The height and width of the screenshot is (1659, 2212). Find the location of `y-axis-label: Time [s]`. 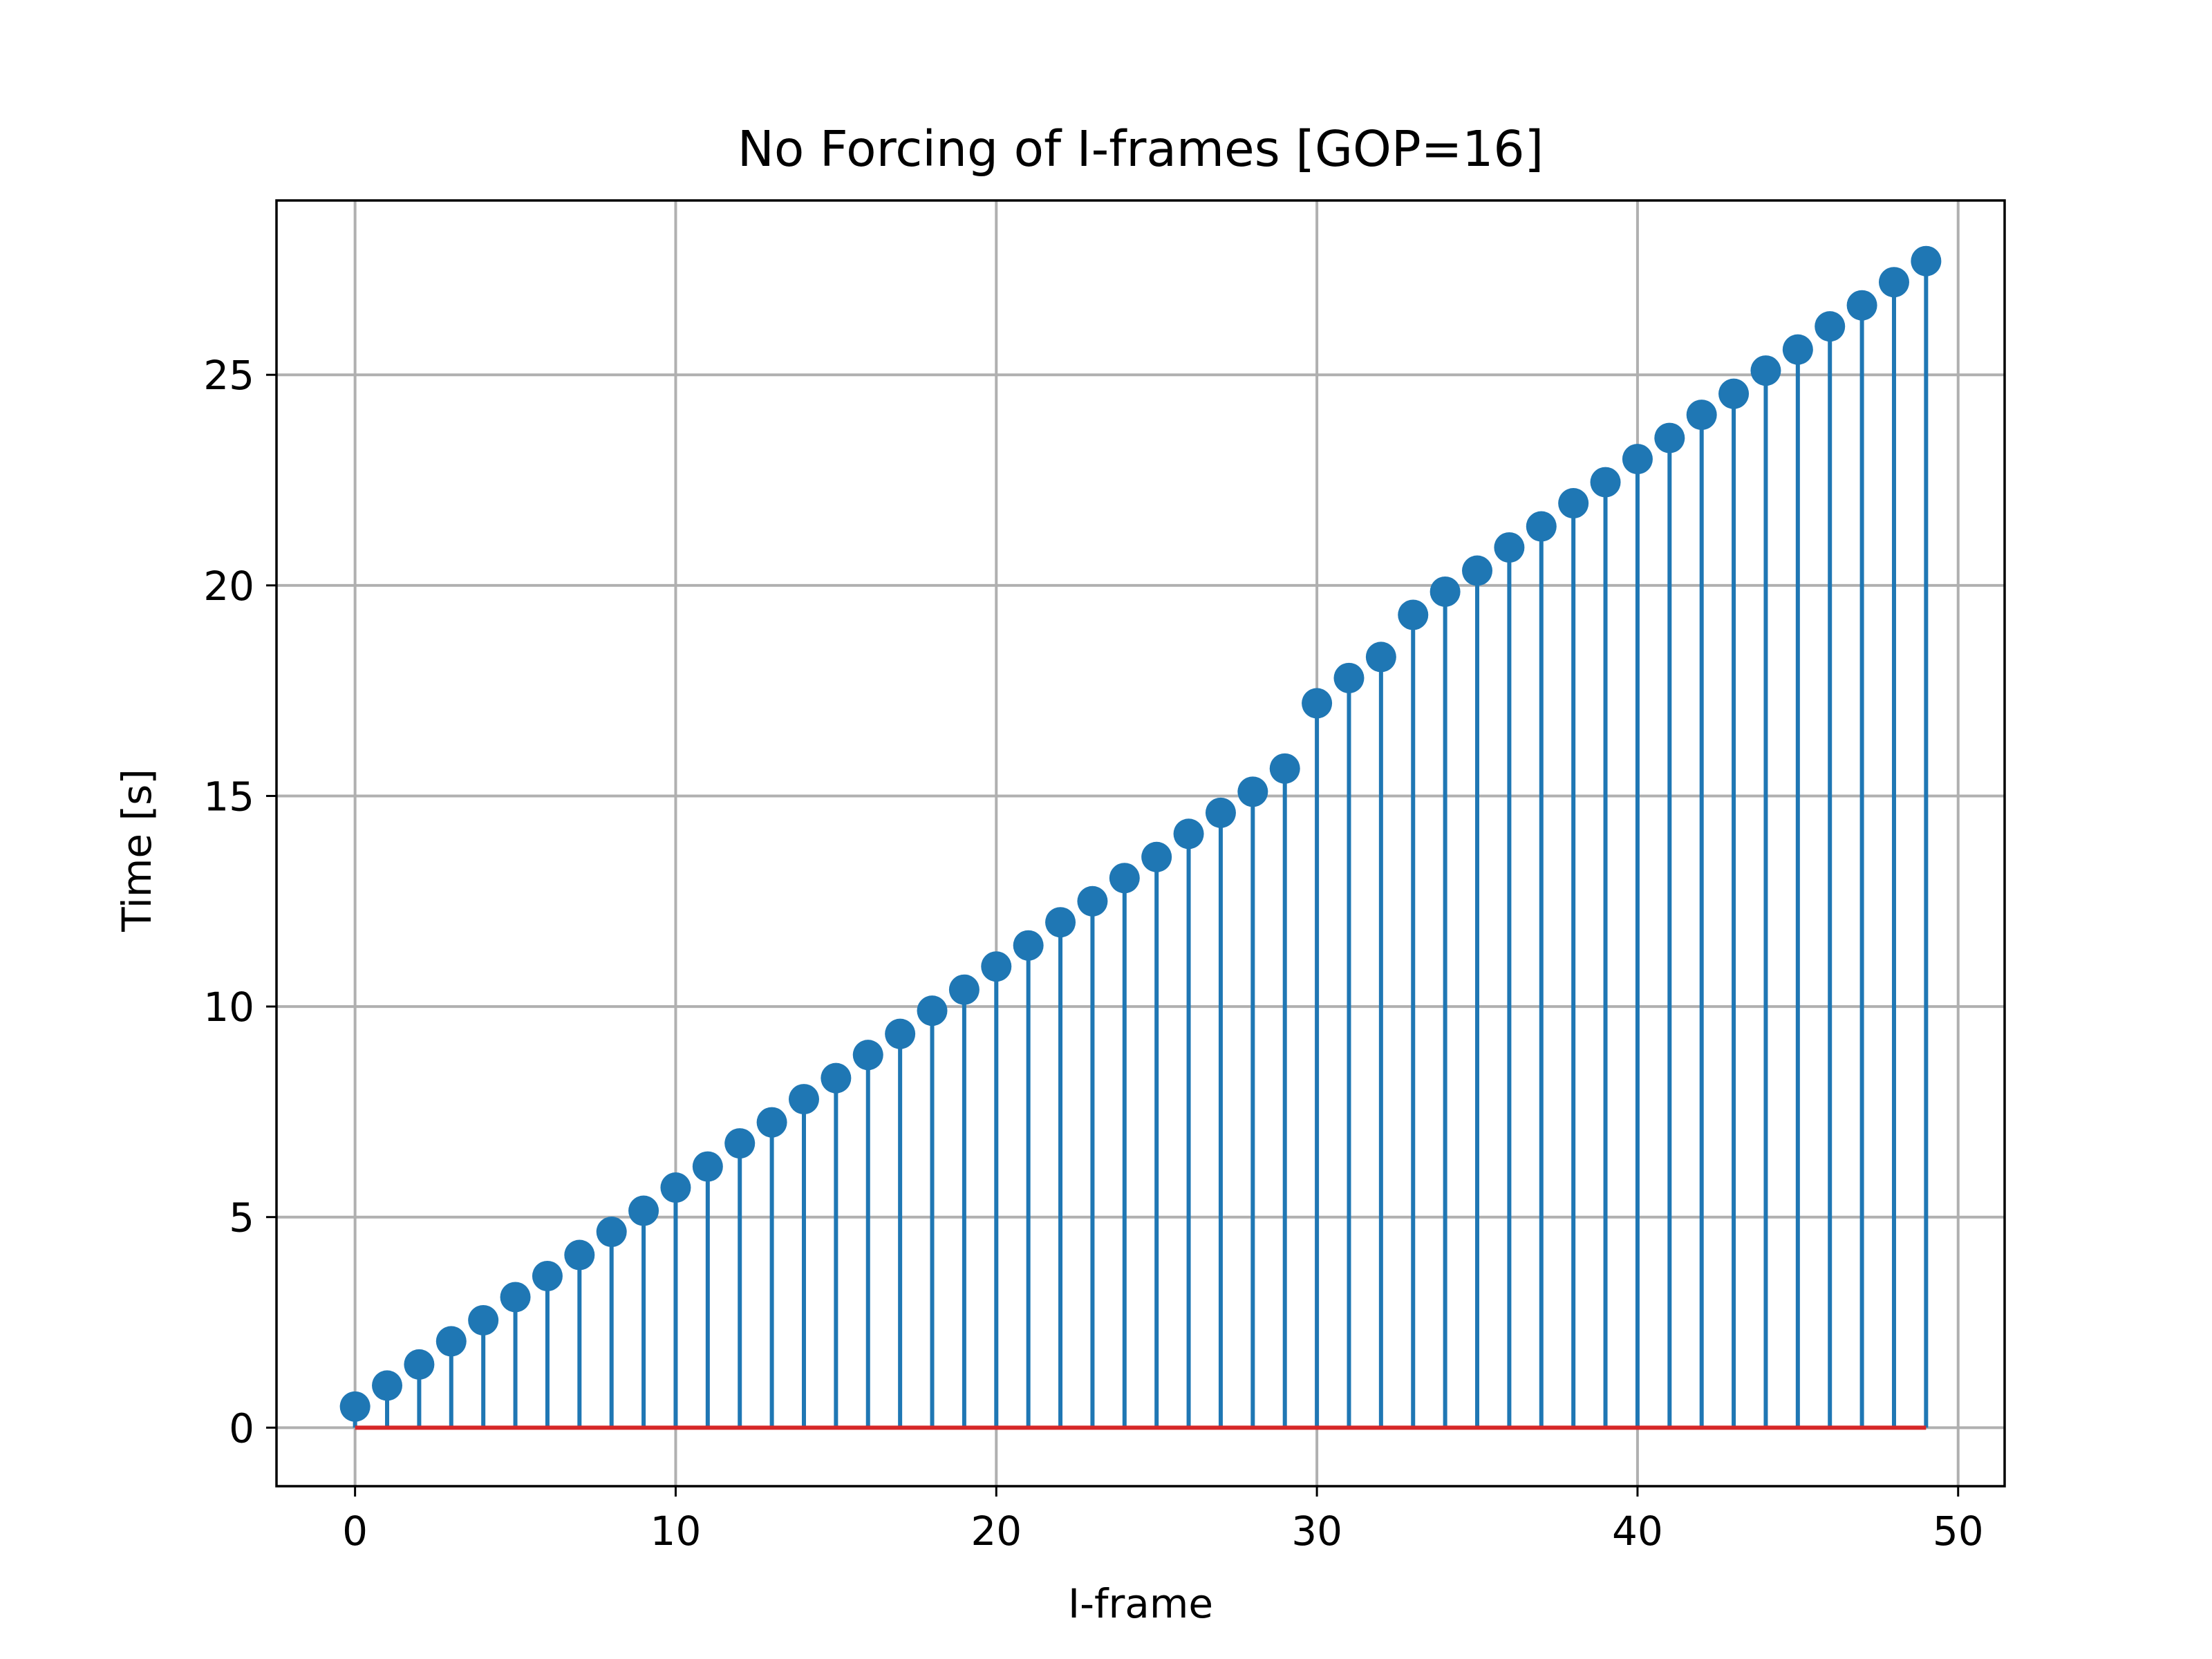

y-axis-label: Time [s] is located at coordinates (136, 850).